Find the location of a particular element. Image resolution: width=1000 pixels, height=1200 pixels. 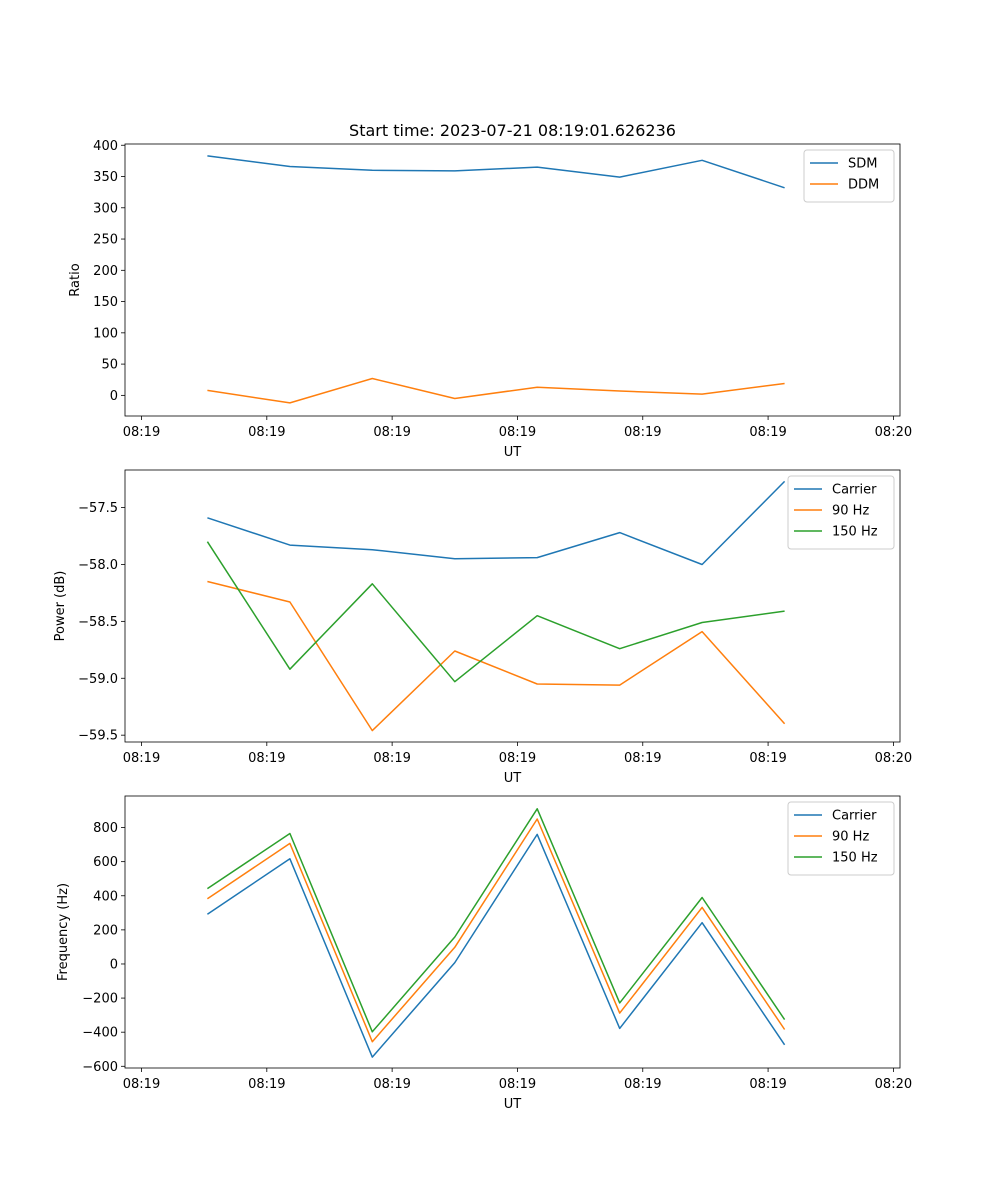

legend-label: DDM is located at coordinates (863, 185).